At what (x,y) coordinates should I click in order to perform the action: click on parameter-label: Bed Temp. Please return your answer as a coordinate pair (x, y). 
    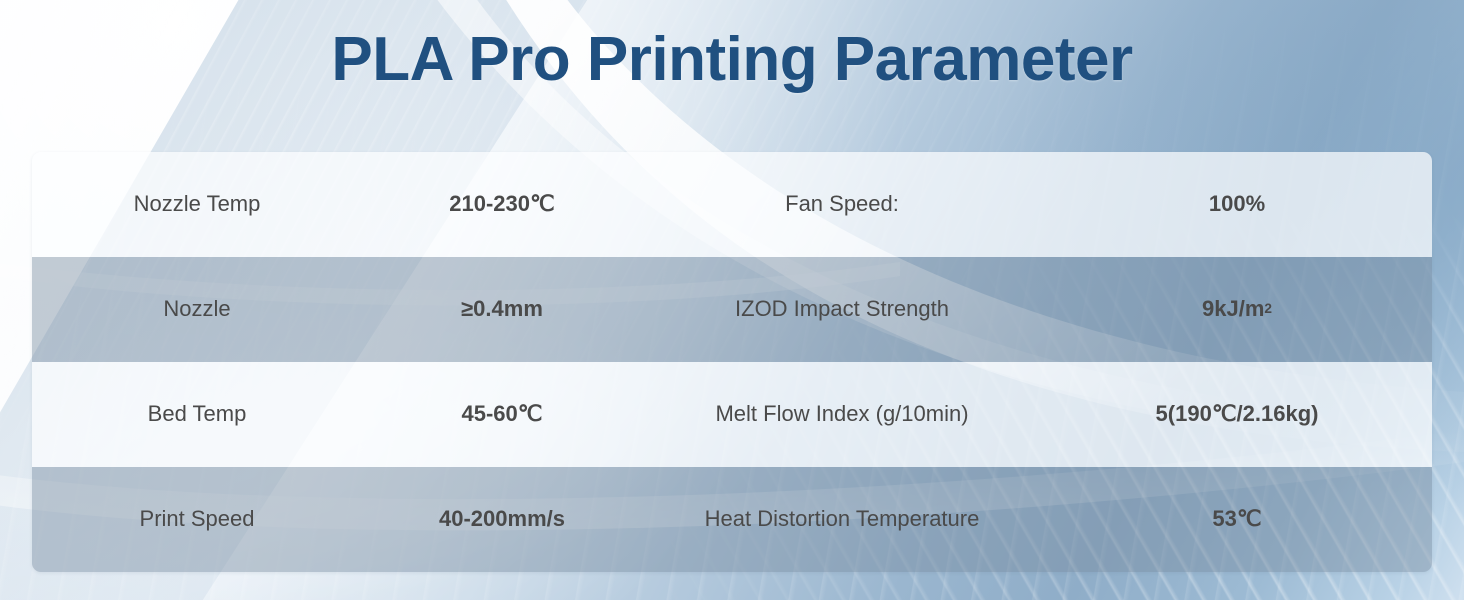
    Looking at the image, I should click on (197, 414).